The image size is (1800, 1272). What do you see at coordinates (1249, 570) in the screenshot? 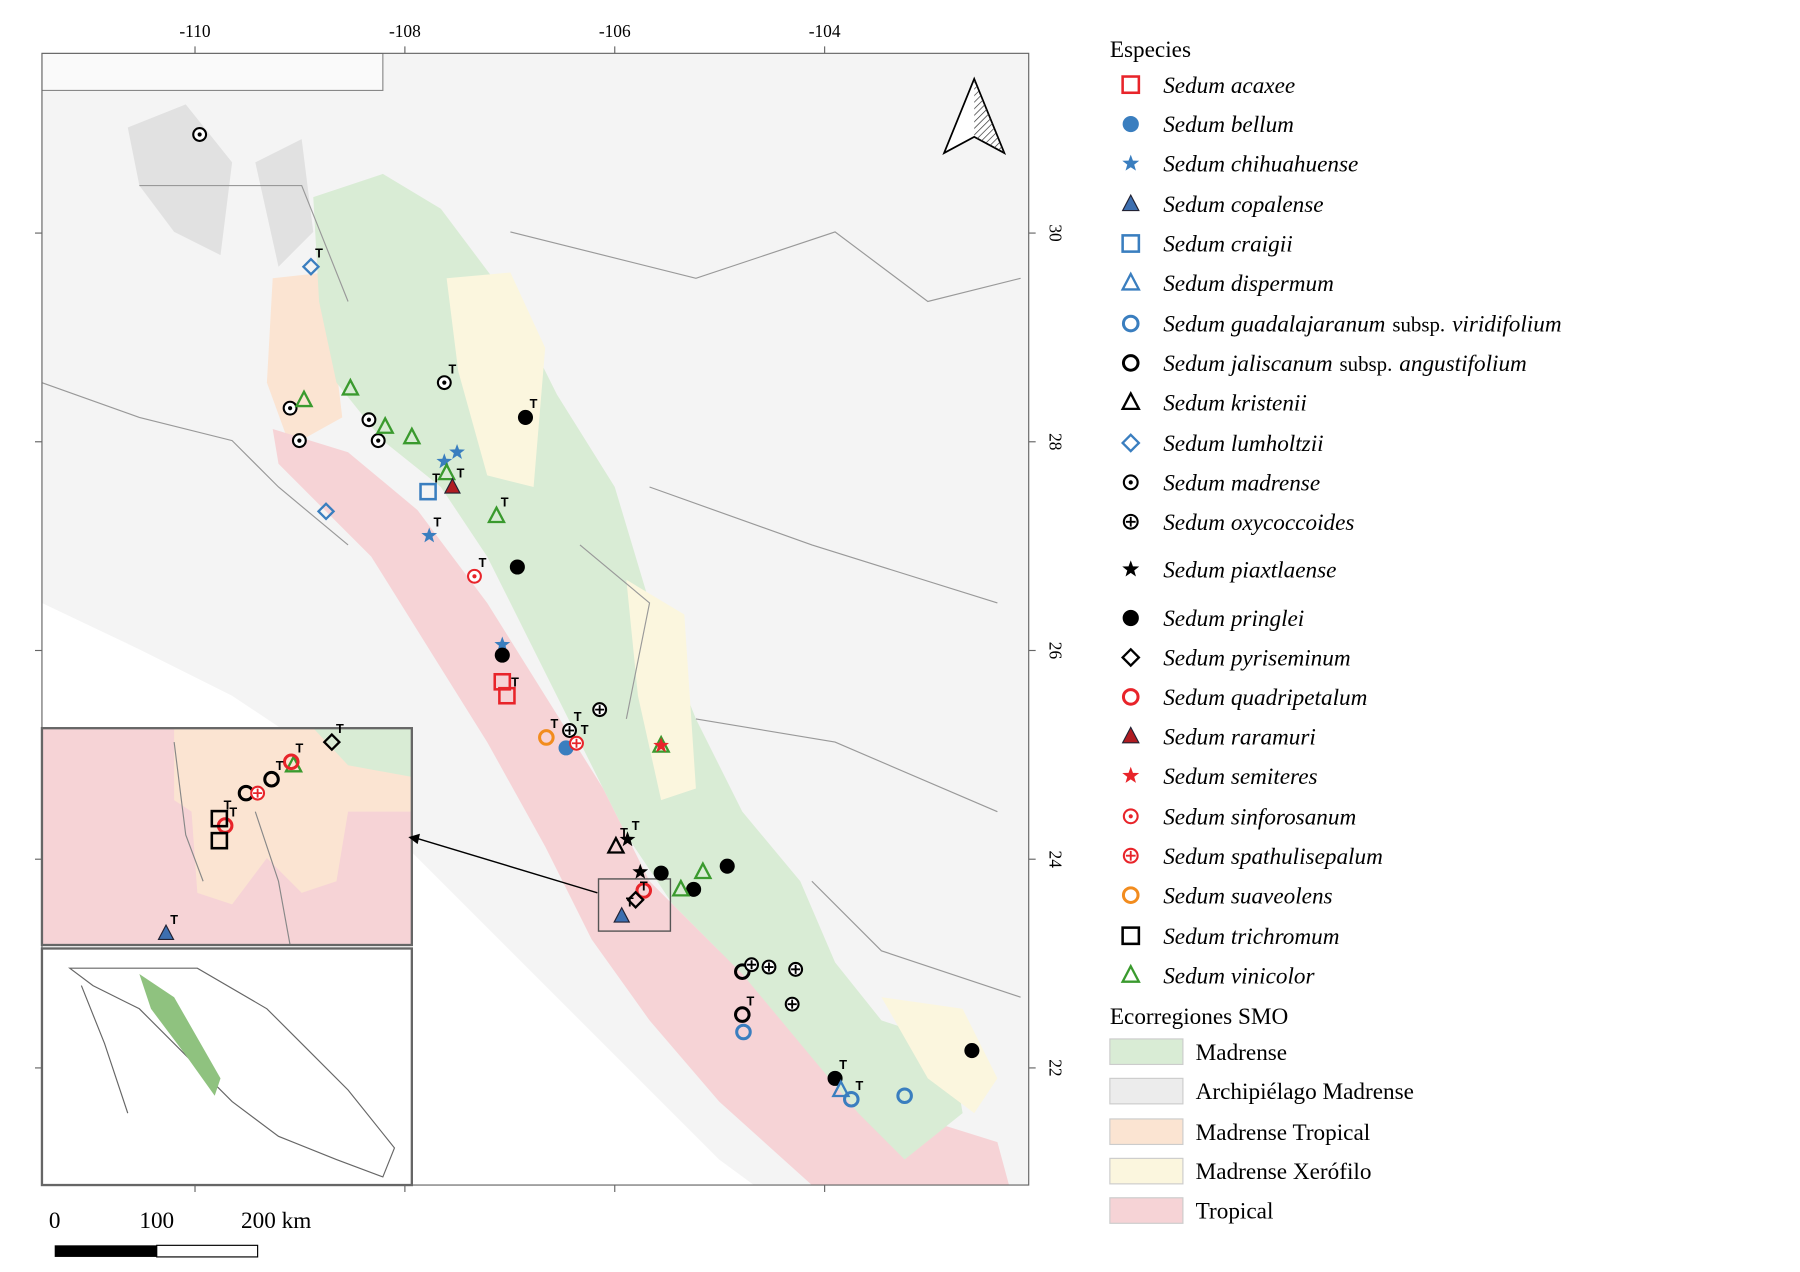
I see `legend-label: Sedum piaxtlaense` at bounding box center [1249, 570].